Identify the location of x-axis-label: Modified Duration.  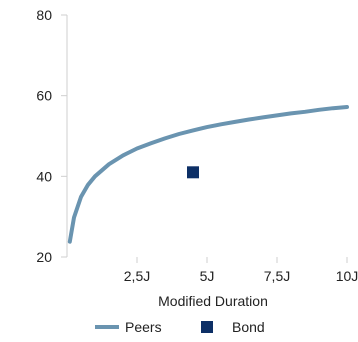
(213, 301).